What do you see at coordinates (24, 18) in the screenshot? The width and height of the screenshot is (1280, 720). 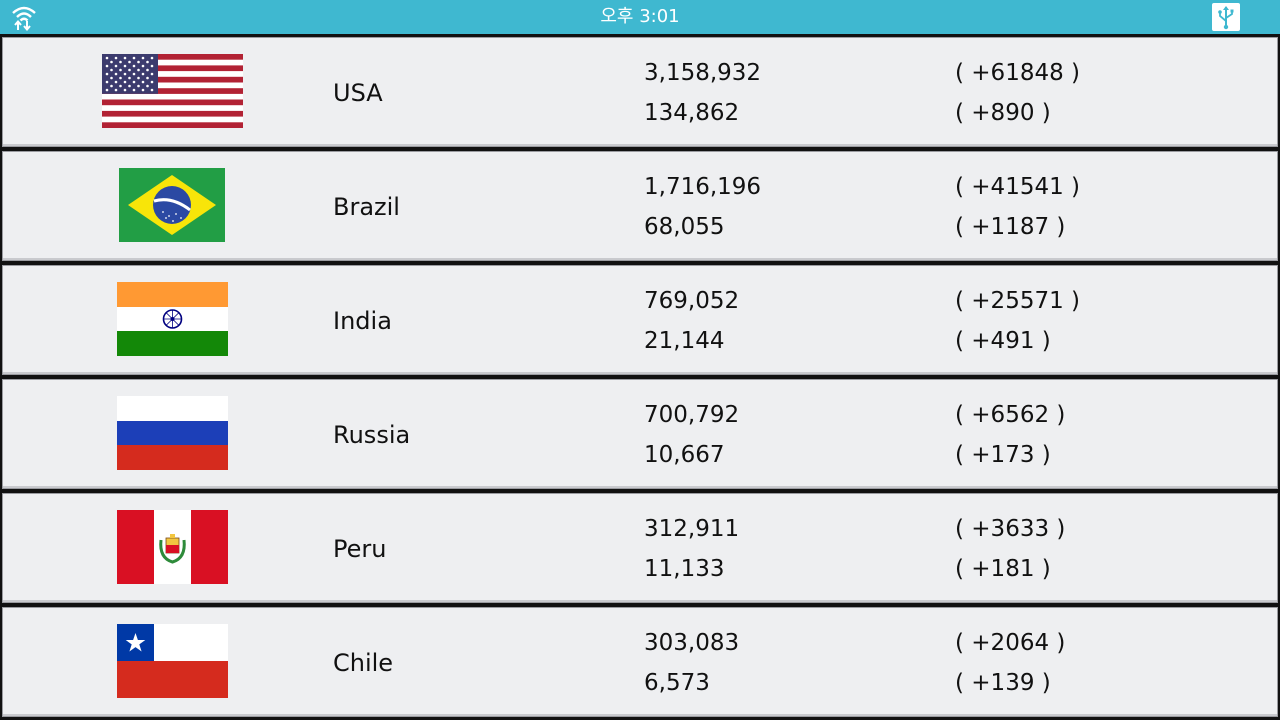 I see `wifi-transfer-icon` at bounding box center [24, 18].